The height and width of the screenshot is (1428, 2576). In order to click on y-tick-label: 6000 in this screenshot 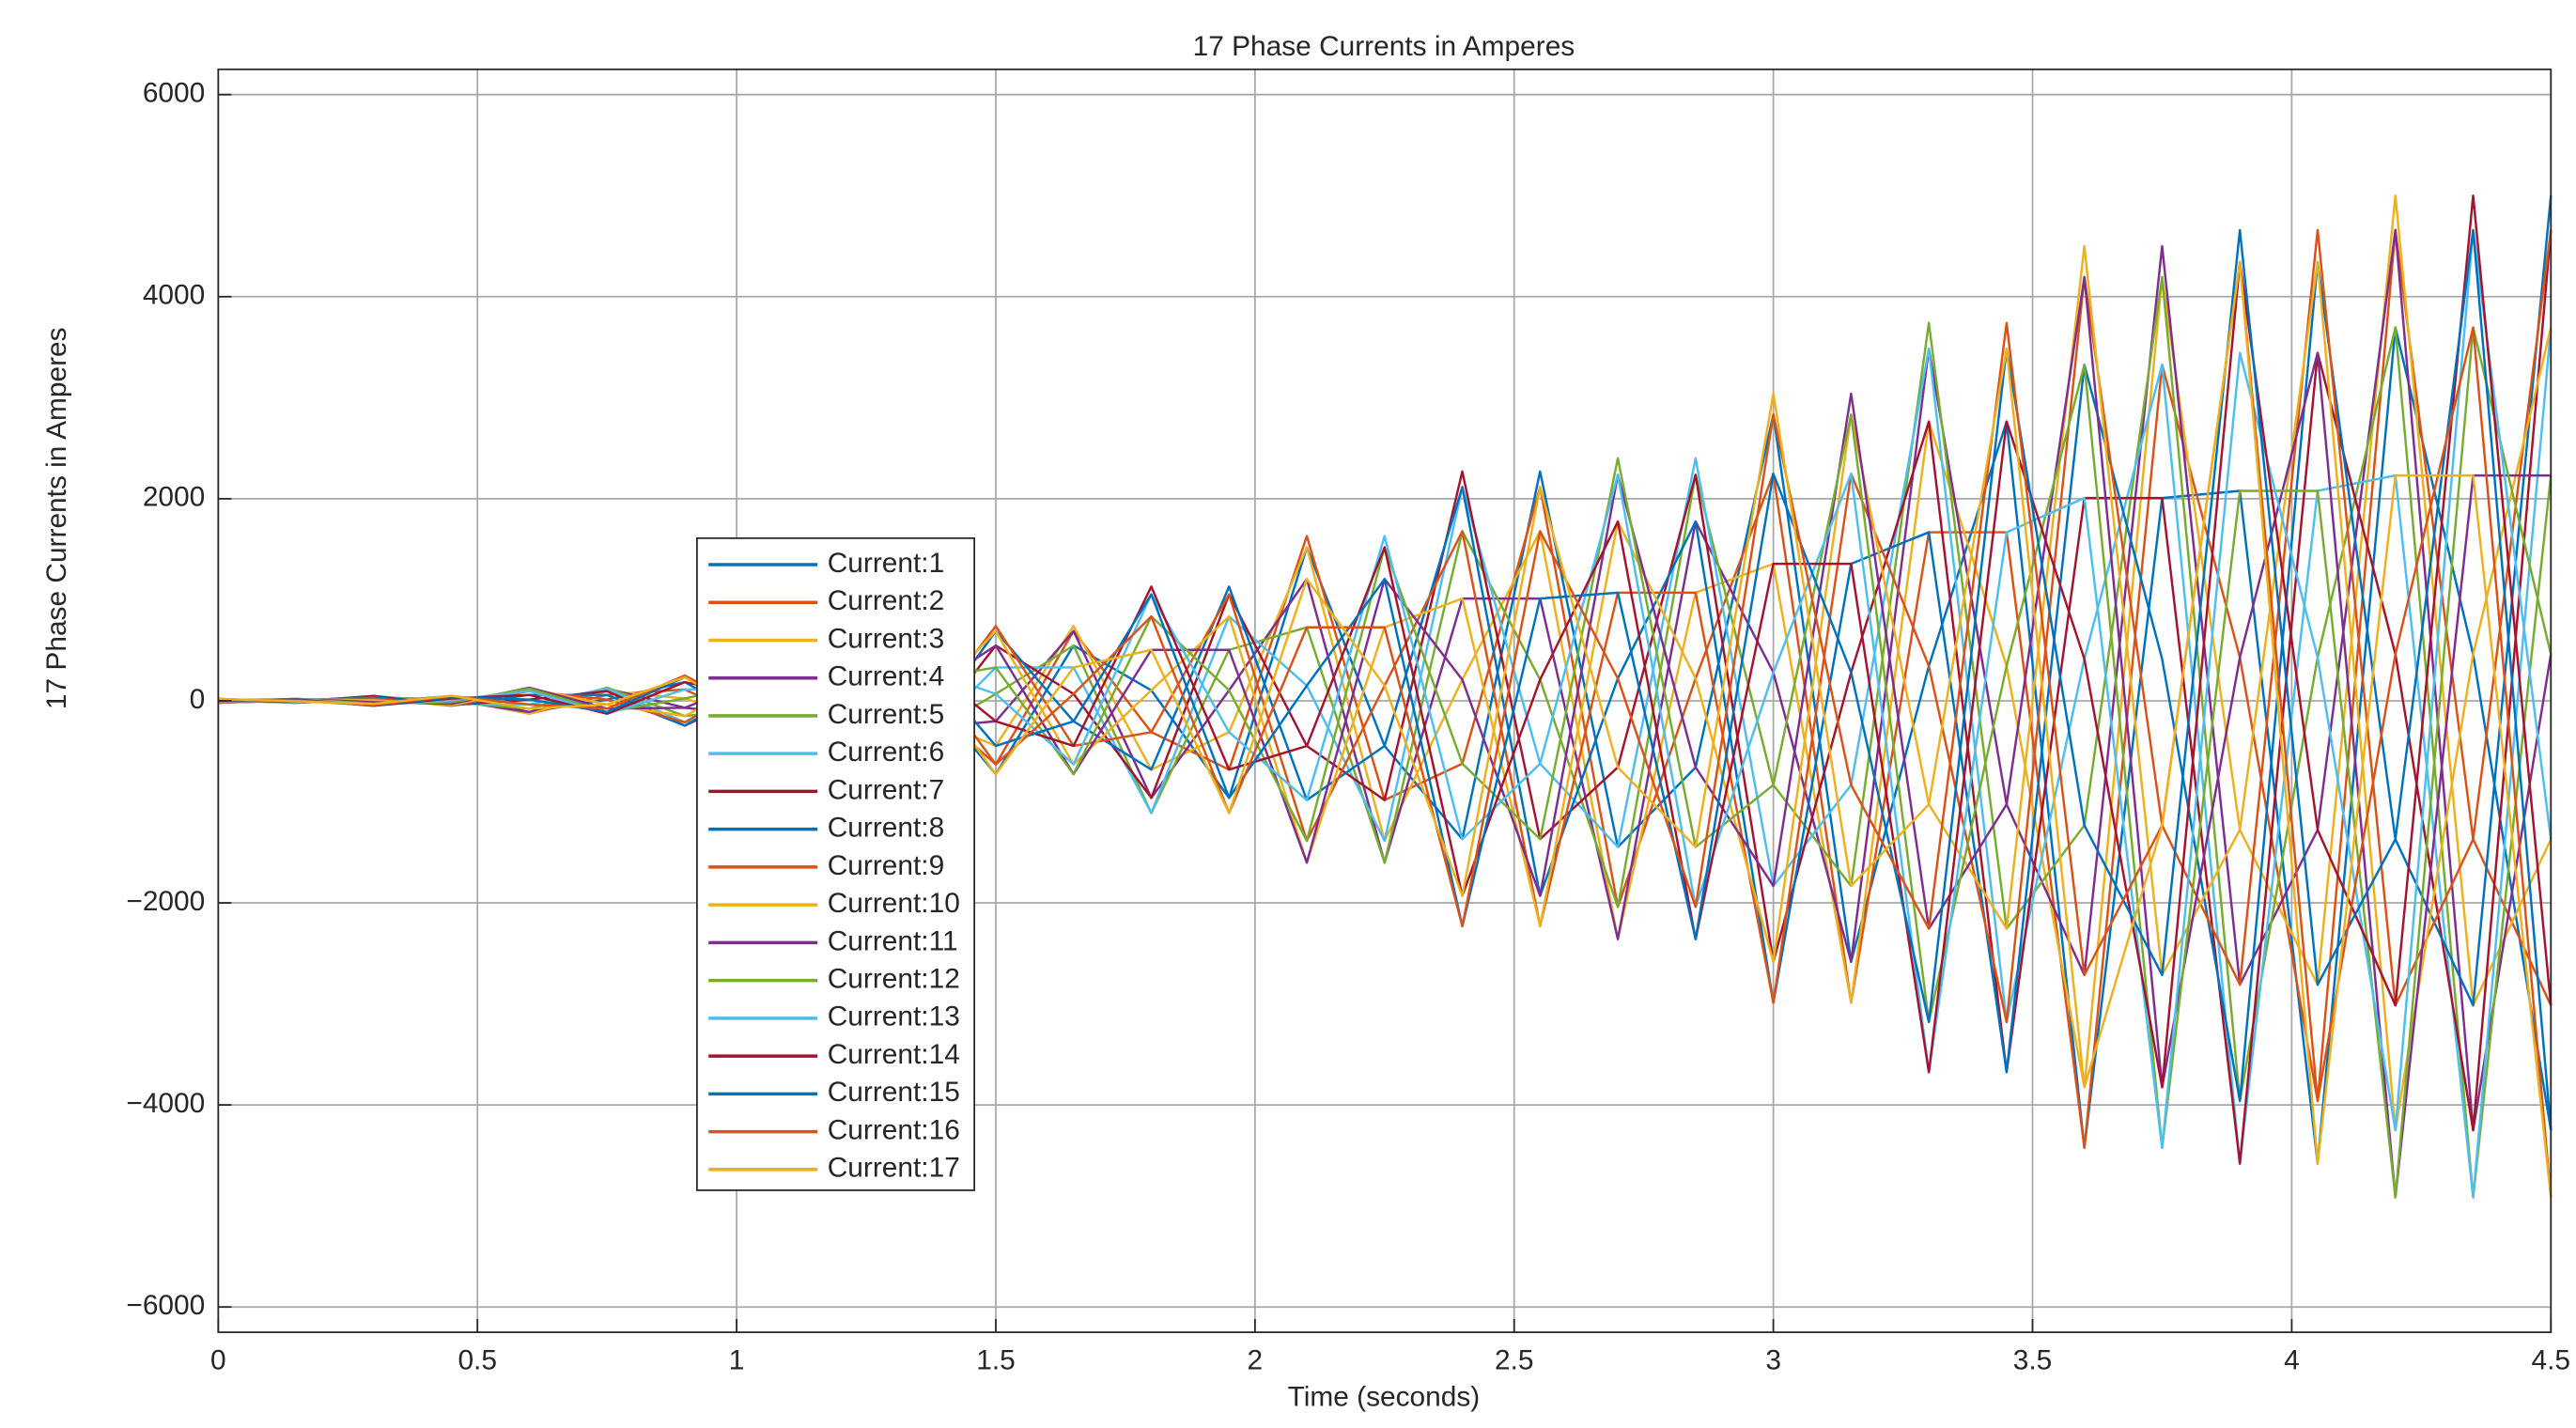, I will do `click(174, 93)`.